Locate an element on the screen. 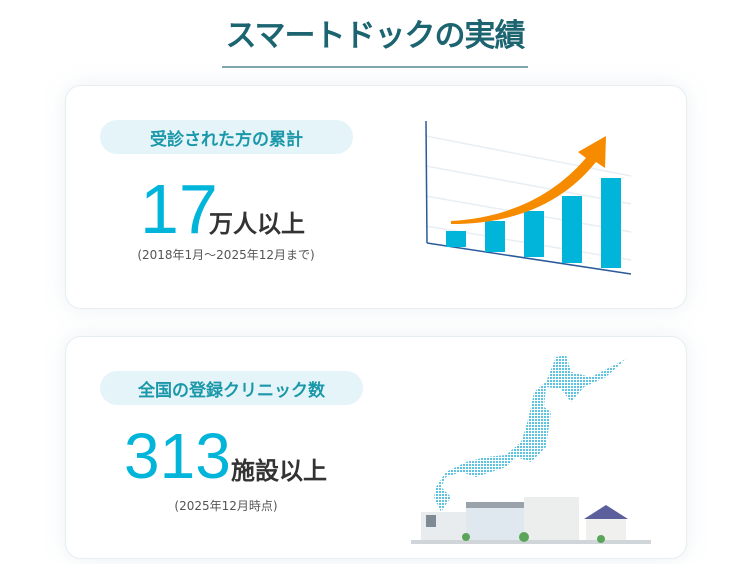  x-axis is located at coordinates (529, 258).